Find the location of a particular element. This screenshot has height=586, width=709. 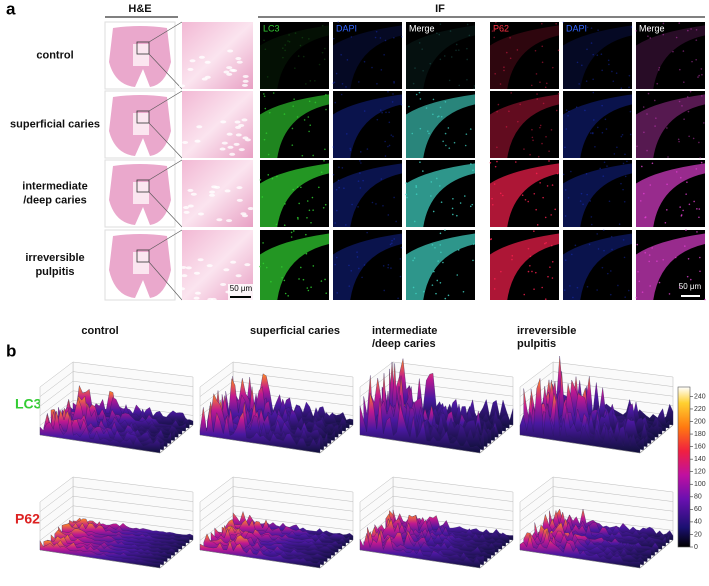

signal is located at coordinates (294, 195).